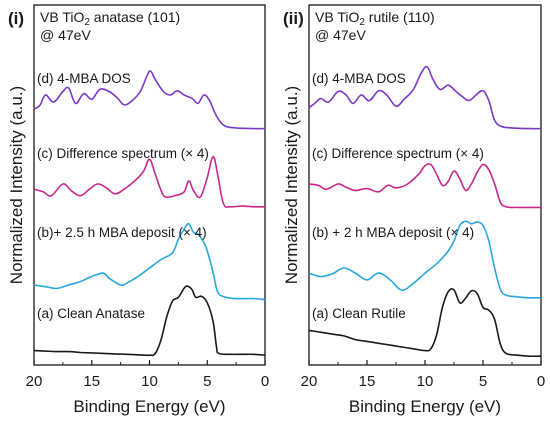 This screenshot has height=426, width=550. I want to click on chart-title: VB TiO2 rutile (110), so click(375, 18).